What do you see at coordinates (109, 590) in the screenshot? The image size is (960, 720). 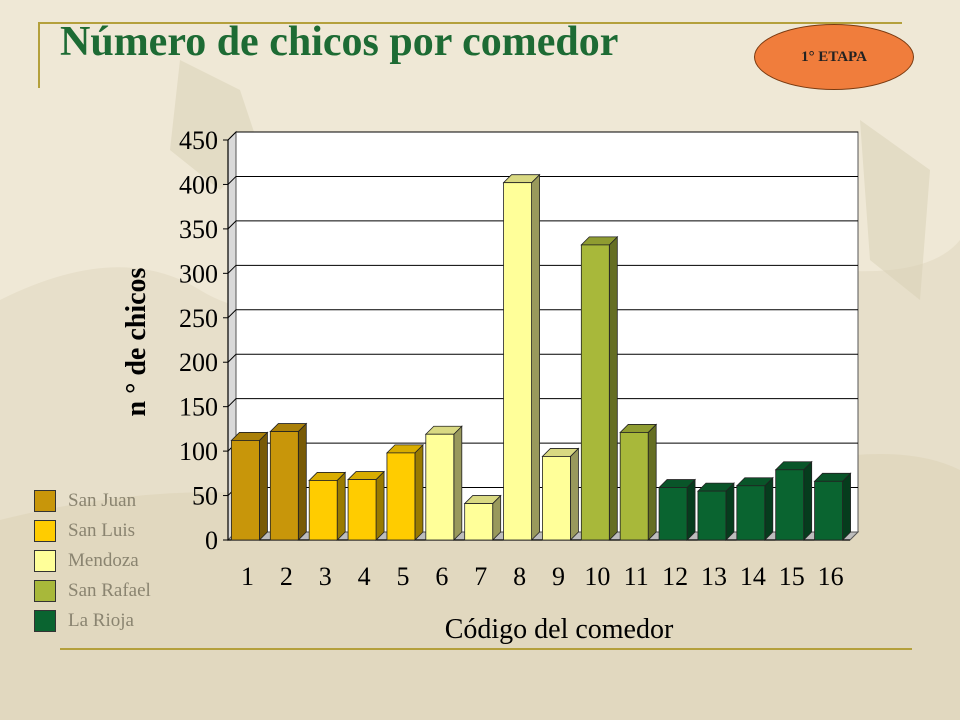 I see `legend-label: San Rafael` at bounding box center [109, 590].